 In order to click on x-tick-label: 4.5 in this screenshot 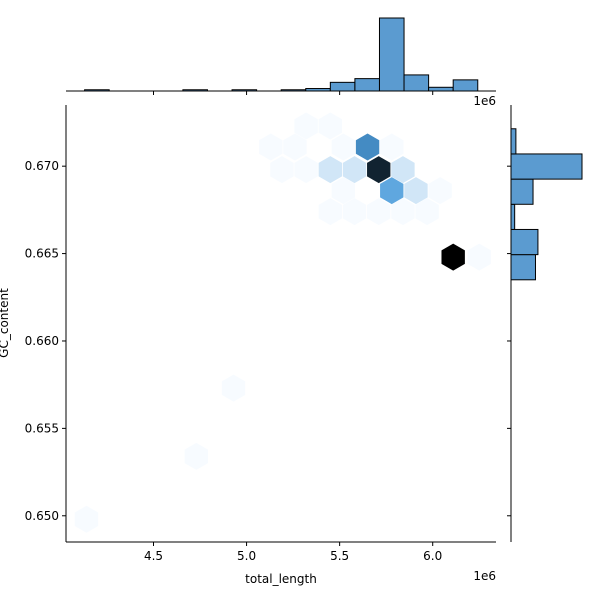, I will do `click(153, 556)`.